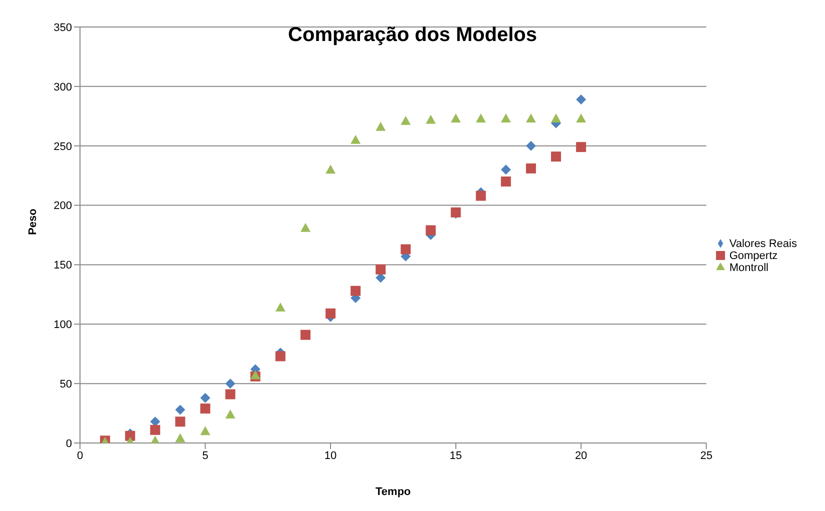 The width and height of the screenshot is (825, 511). Describe the element at coordinates (394, 492) in the screenshot. I see `x-axis-title: Tempo` at that location.